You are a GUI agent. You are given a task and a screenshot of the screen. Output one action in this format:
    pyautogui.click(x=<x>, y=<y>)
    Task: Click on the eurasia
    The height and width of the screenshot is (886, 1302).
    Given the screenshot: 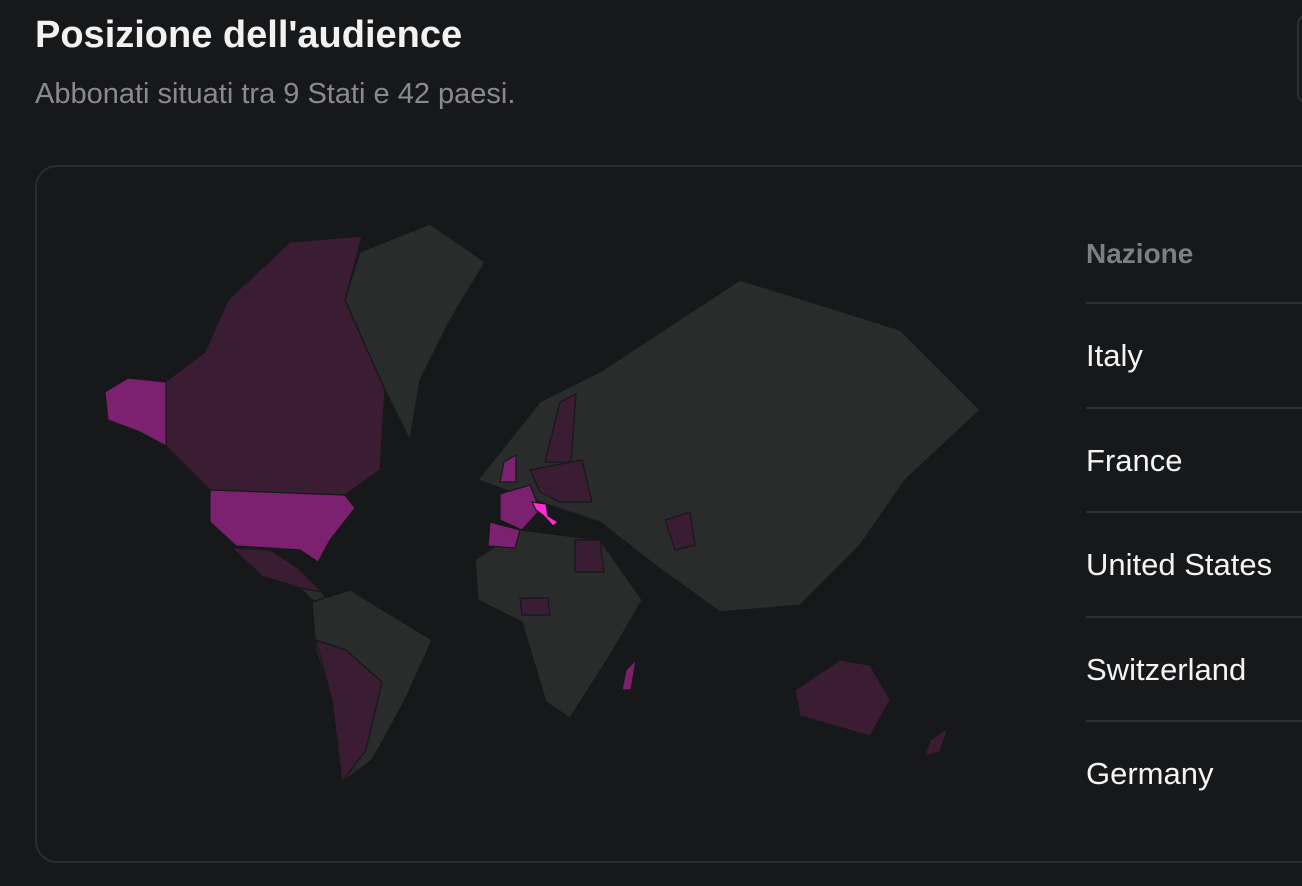 What is the action you would take?
    pyautogui.click(x=729, y=446)
    